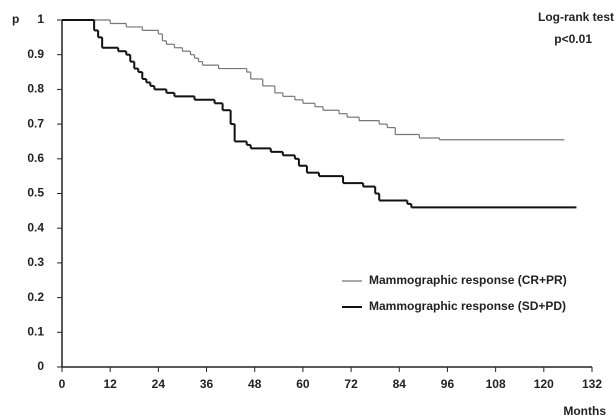 This screenshot has width=616, height=417. I want to click on legend-label: Mammographic response (CR+PR), so click(468, 280).